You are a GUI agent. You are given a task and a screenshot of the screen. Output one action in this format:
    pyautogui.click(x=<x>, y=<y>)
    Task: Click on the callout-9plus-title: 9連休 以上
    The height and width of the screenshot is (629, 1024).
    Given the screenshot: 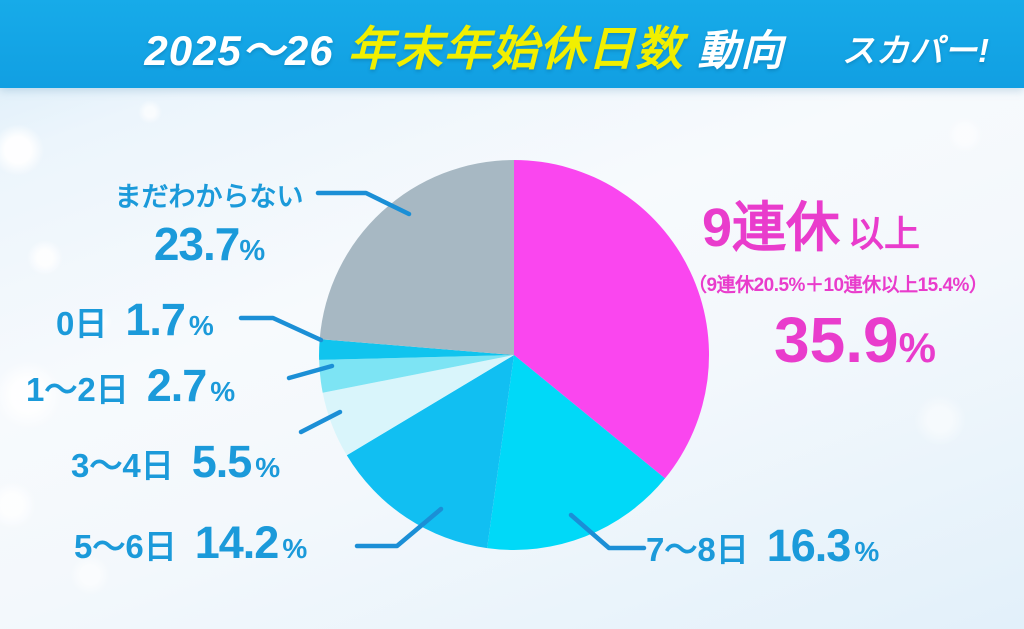 What is the action you would take?
    pyautogui.click(x=862, y=222)
    